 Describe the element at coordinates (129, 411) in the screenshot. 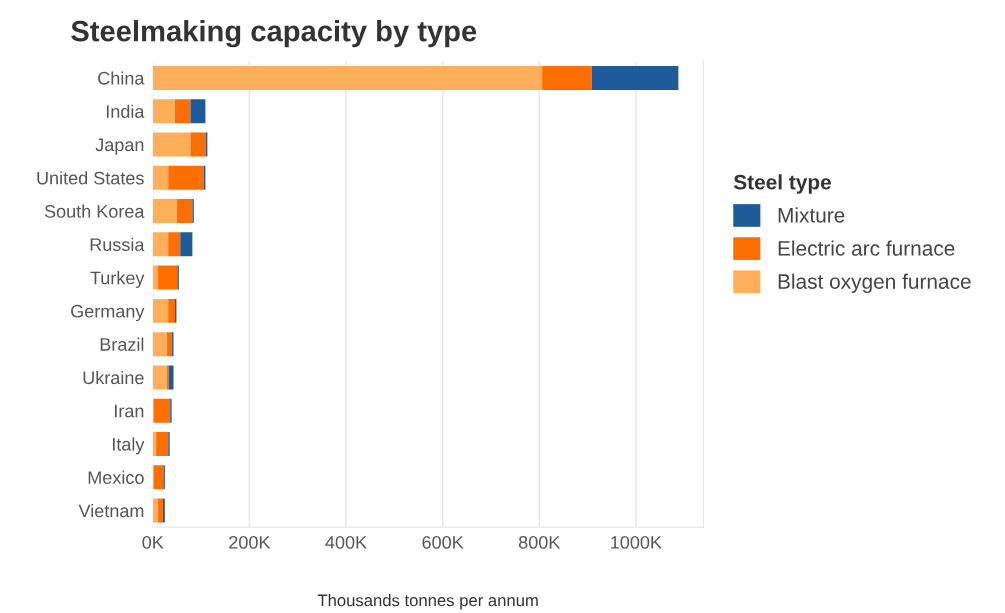

I see `y-tick-label: Iran` at that location.